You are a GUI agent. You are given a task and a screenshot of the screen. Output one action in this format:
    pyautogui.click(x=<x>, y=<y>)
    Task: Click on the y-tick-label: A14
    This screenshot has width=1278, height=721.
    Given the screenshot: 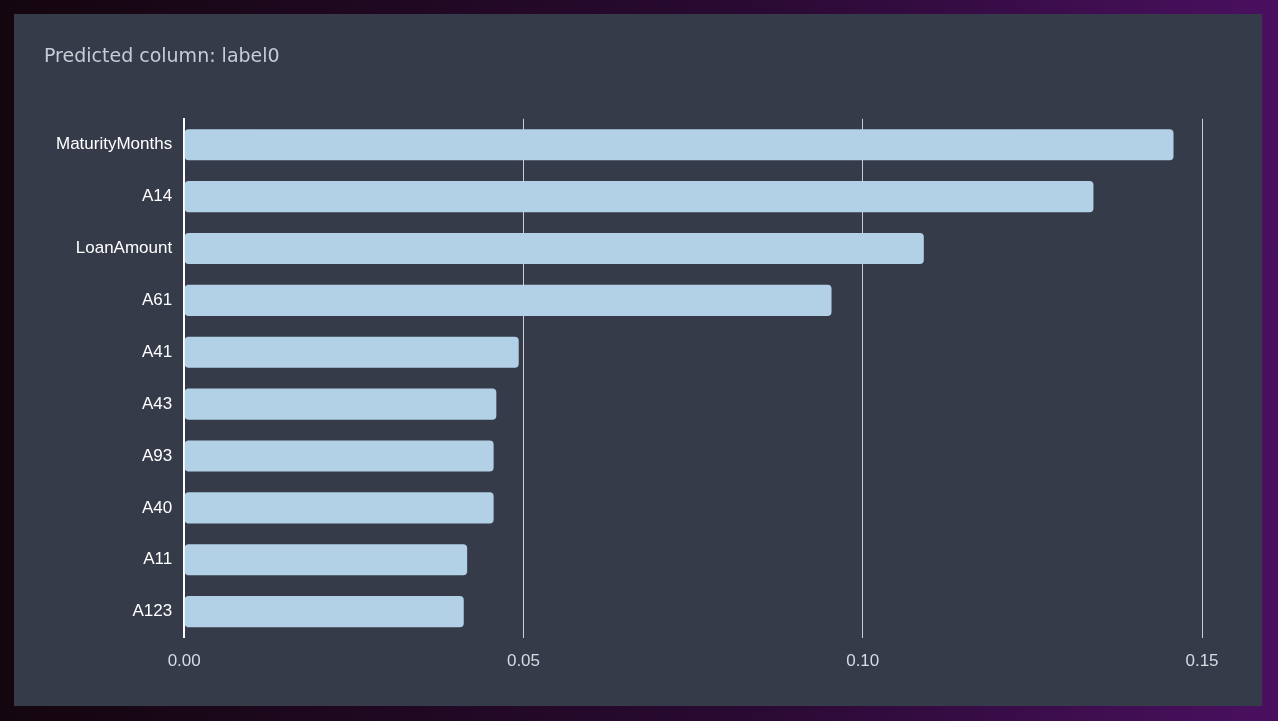 What is the action you would take?
    pyautogui.click(x=157, y=196)
    